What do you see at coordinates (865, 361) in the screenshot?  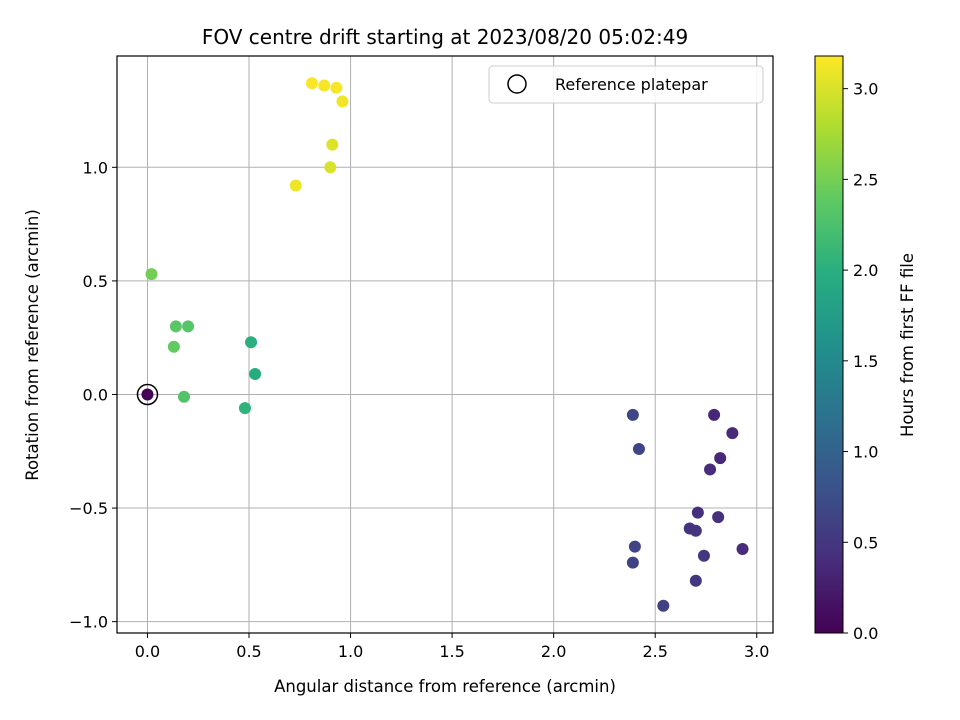 I see `colorbar-tick-label: 1.5` at bounding box center [865, 361].